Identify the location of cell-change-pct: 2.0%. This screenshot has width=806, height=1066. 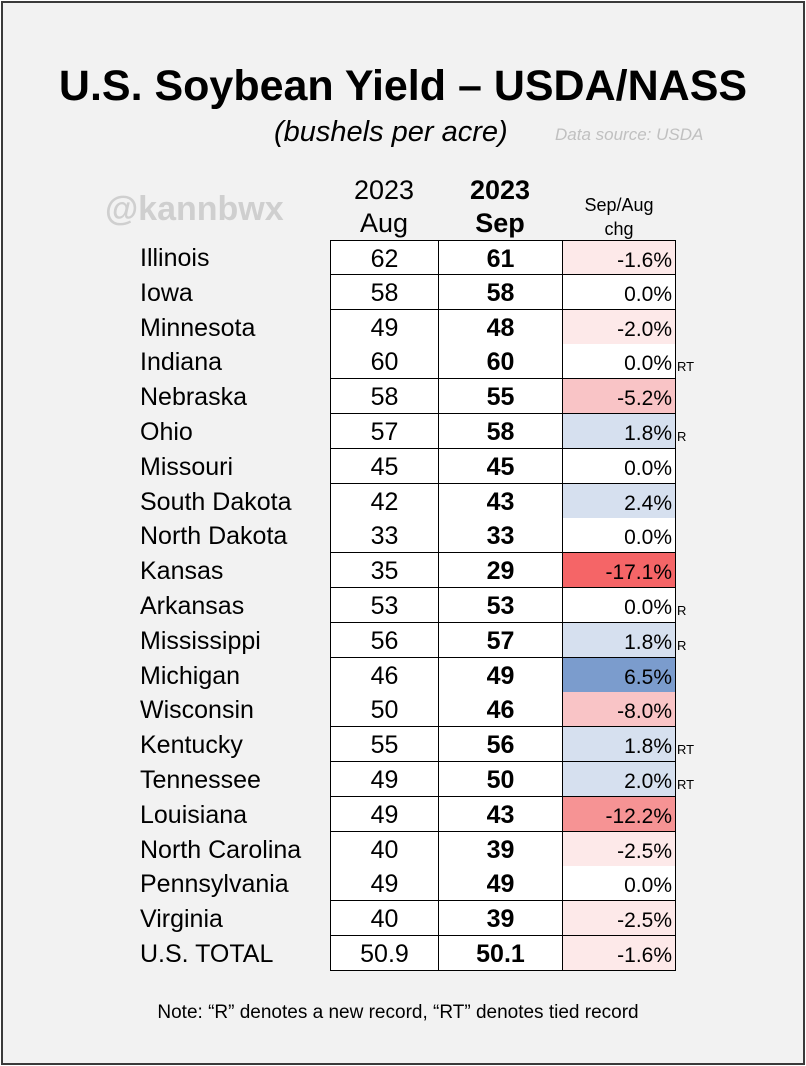
(619, 779).